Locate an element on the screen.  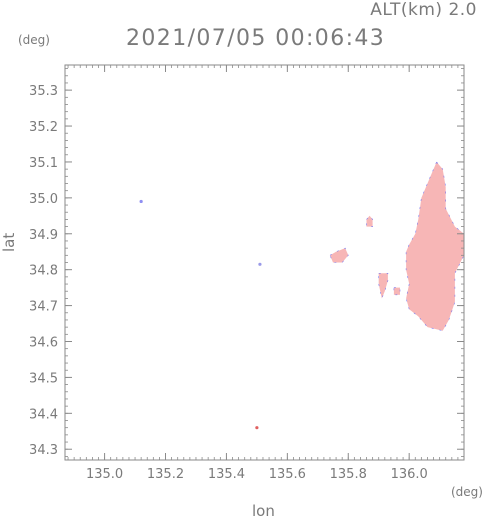
echo-east-main-cell is located at coordinates (435, 246).